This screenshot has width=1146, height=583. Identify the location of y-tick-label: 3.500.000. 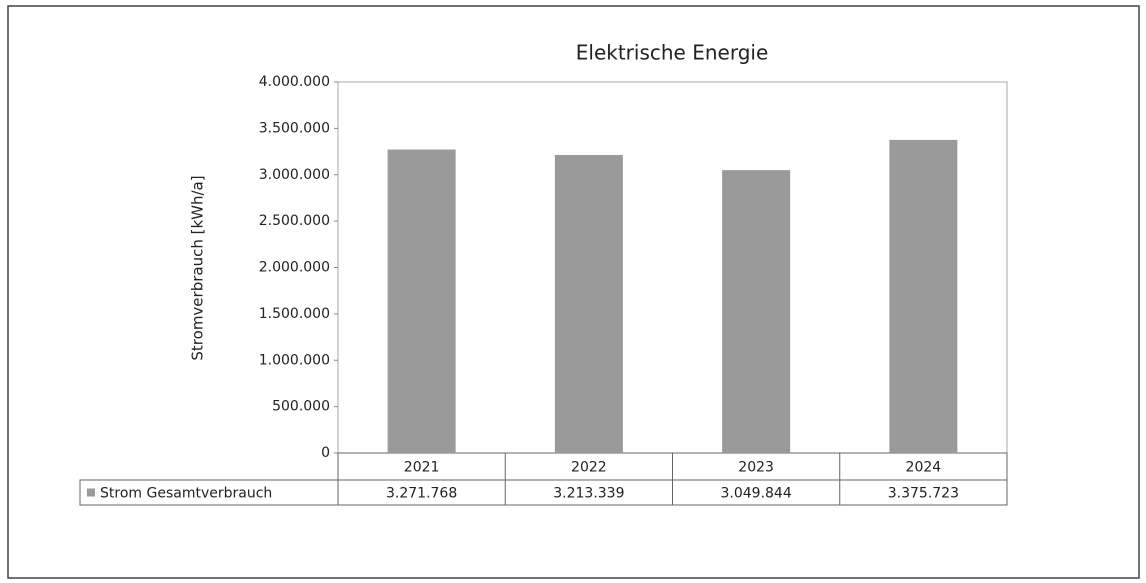
(294, 128).